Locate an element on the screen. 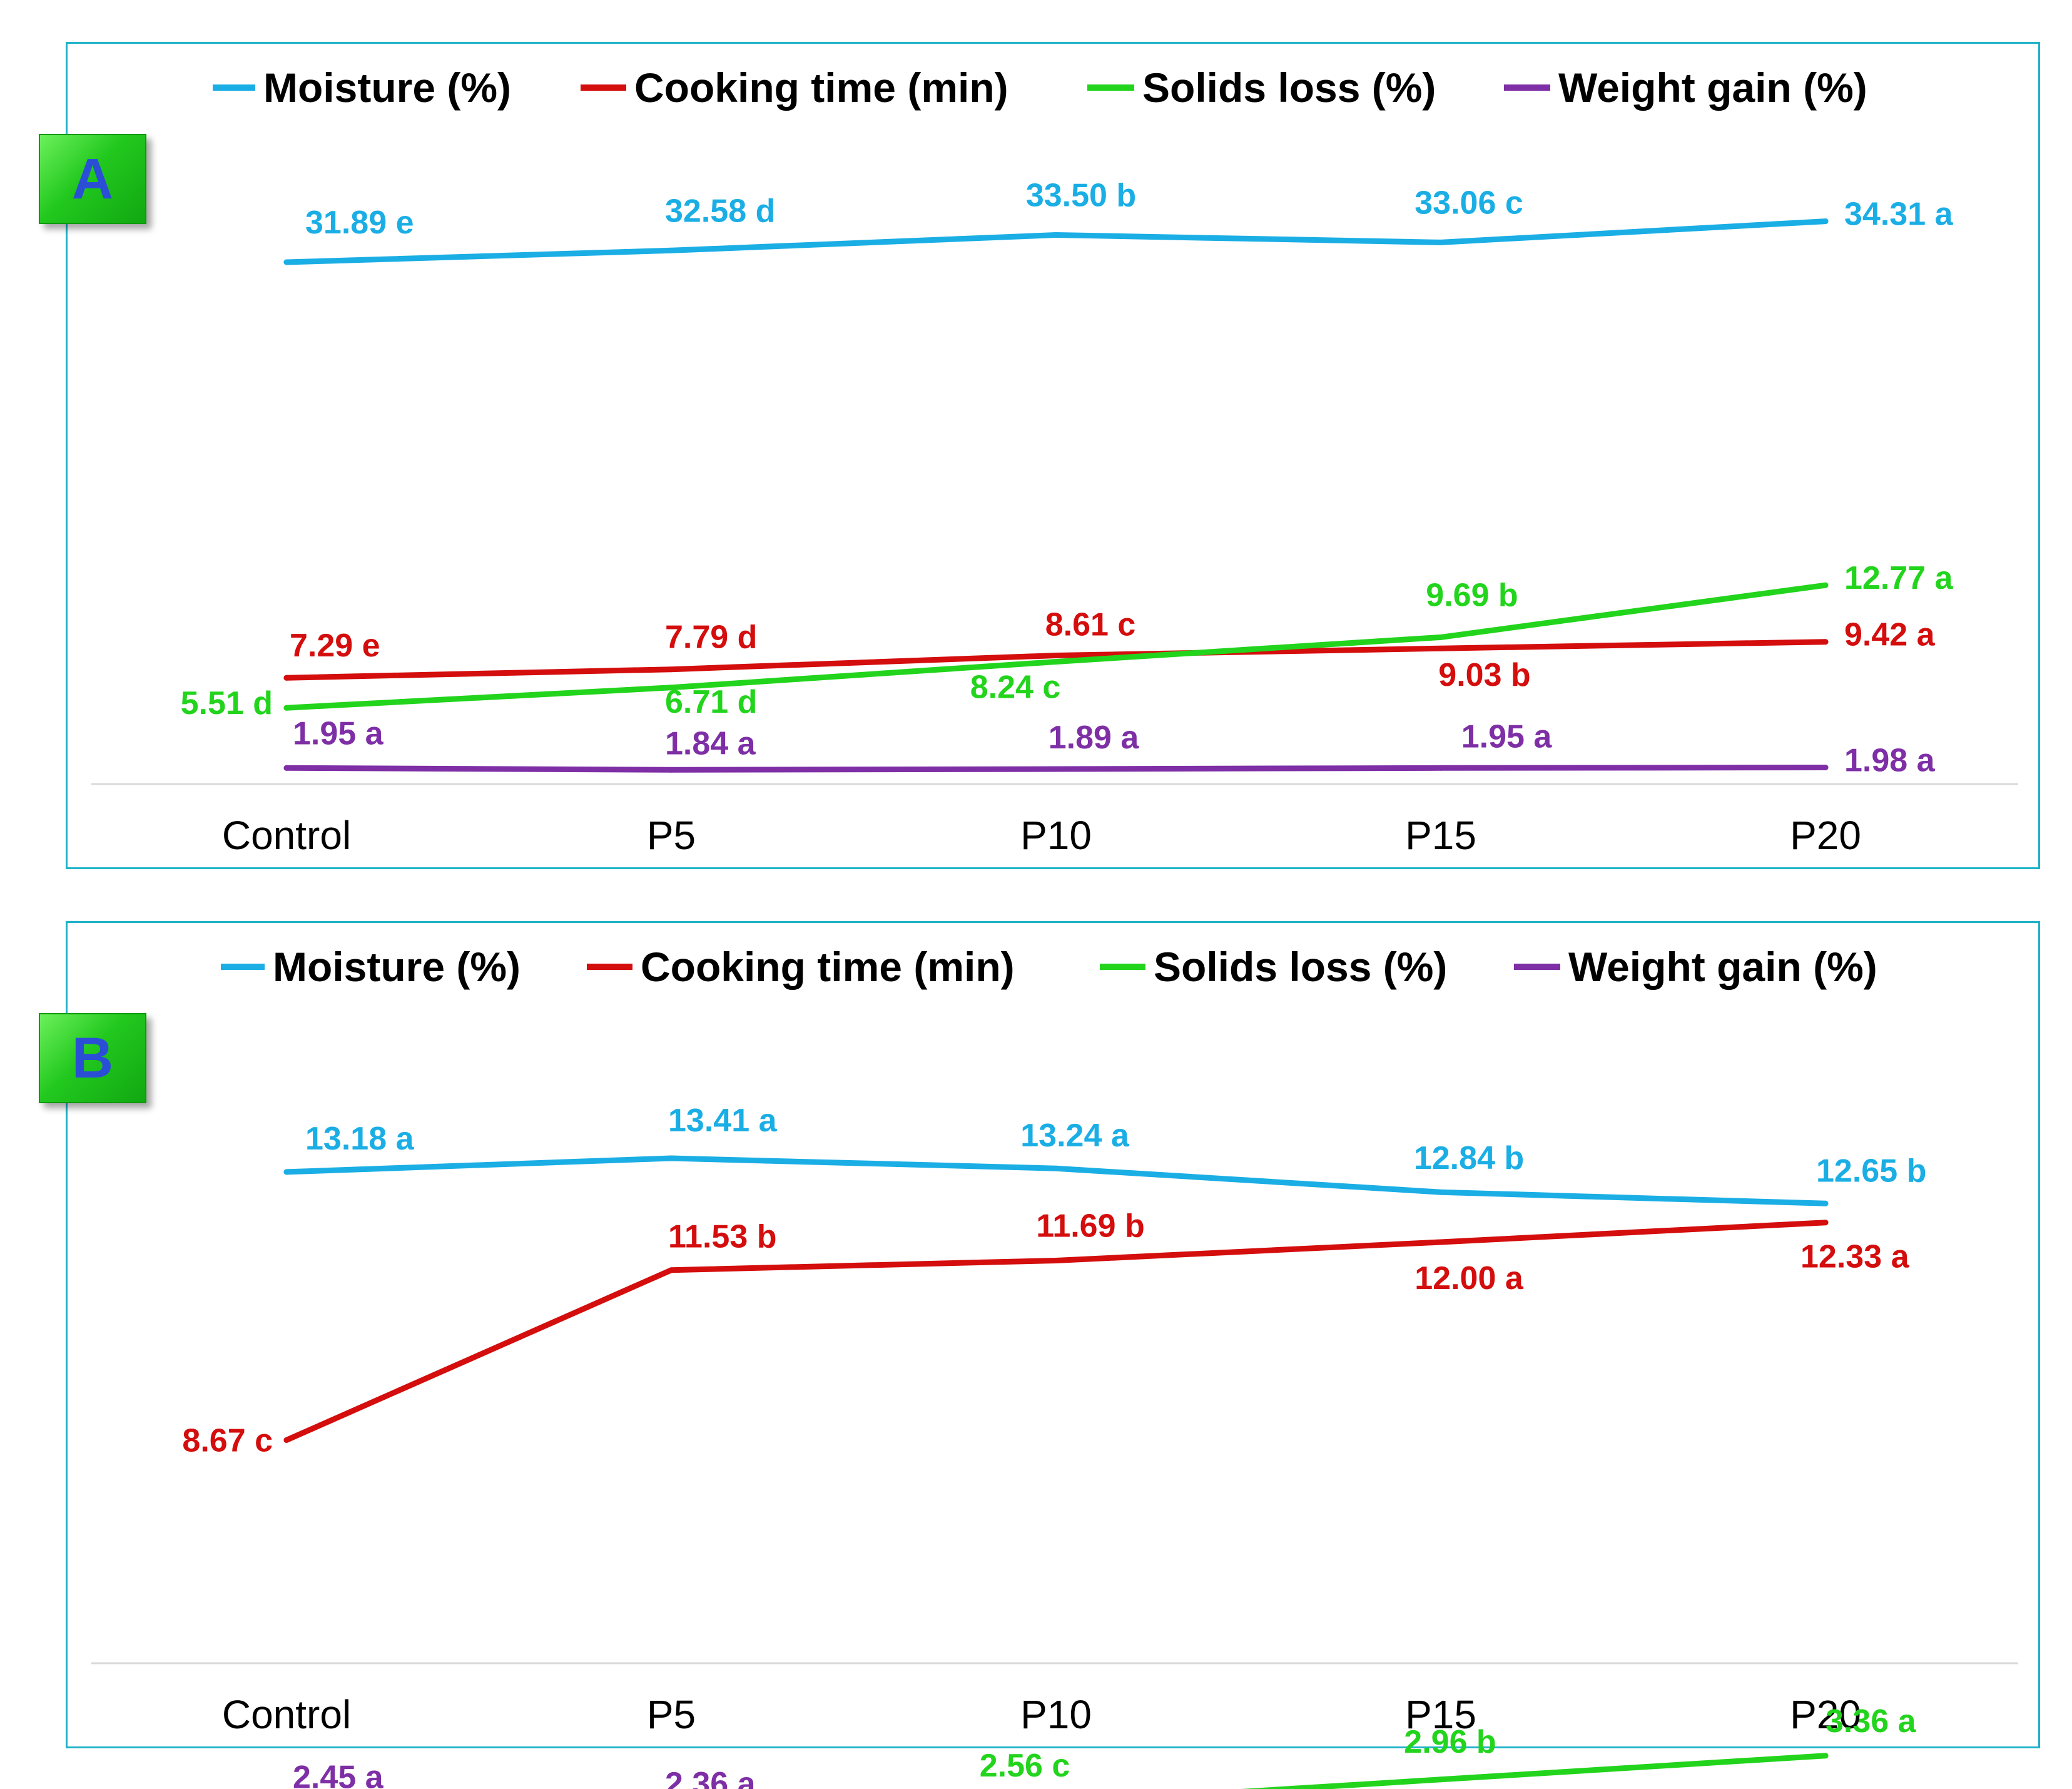  data-label-cooking-control: 8.67 c is located at coordinates (227, 1440).